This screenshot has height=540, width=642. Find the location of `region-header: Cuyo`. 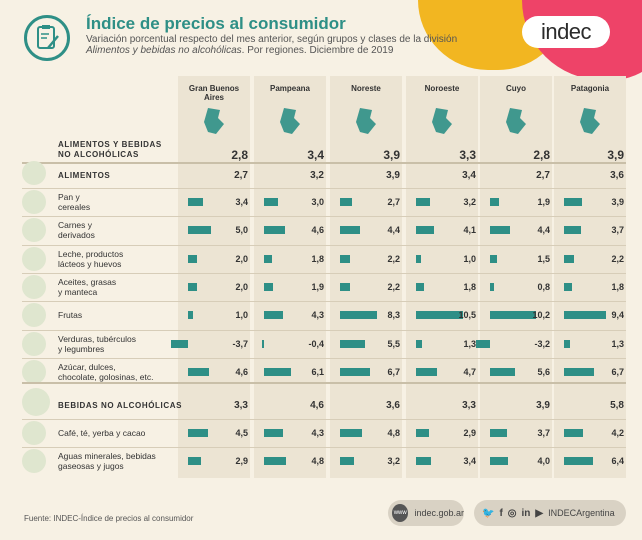

region-header: Cuyo is located at coordinates (516, 88).